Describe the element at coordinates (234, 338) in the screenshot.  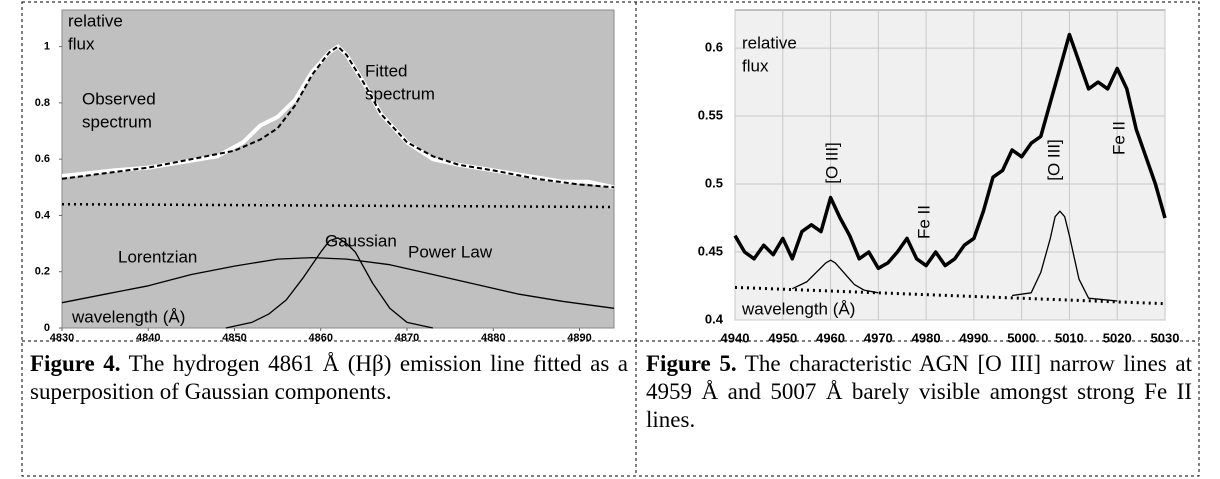
I see `x-tick-label: 4850` at that location.